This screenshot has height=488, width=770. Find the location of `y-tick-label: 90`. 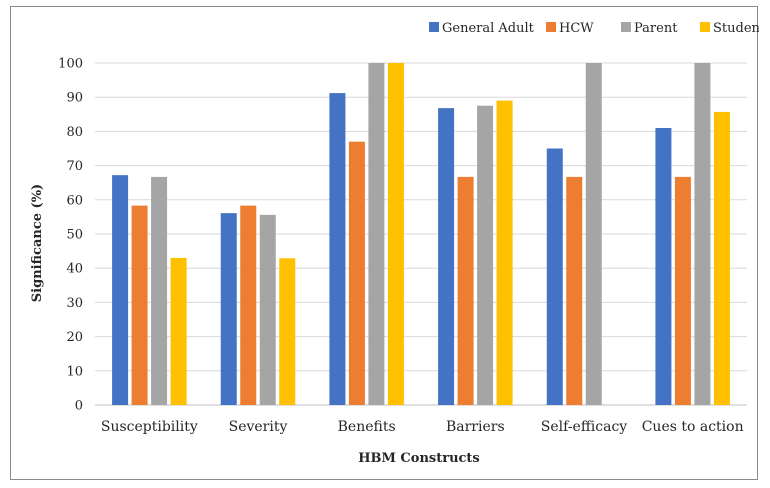

y-tick-label: 90 is located at coordinates (74, 98).